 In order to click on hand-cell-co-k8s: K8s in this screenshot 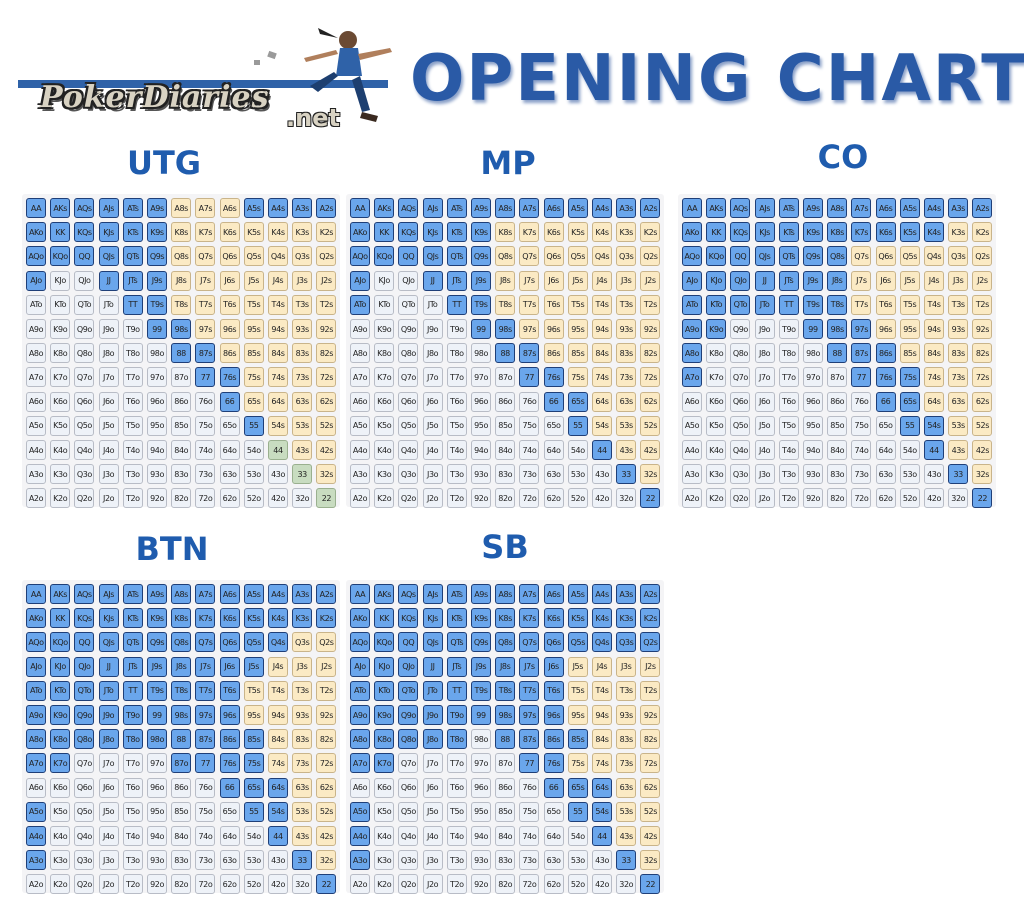, I will do `click(837, 232)`.